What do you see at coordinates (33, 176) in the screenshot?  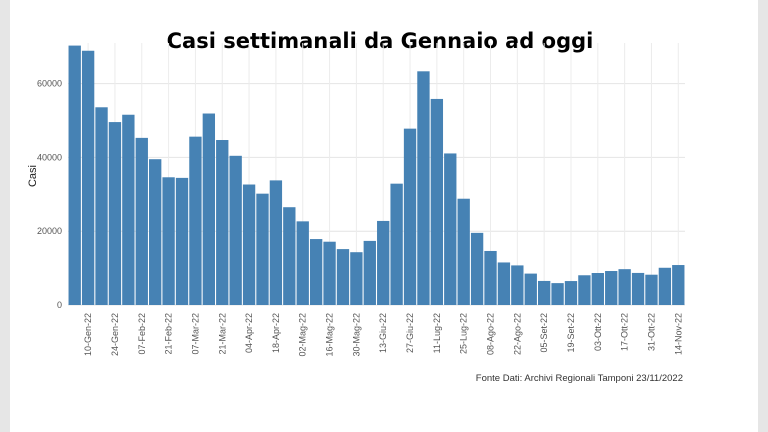 I see `y-axis-label: Casi` at bounding box center [33, 176].